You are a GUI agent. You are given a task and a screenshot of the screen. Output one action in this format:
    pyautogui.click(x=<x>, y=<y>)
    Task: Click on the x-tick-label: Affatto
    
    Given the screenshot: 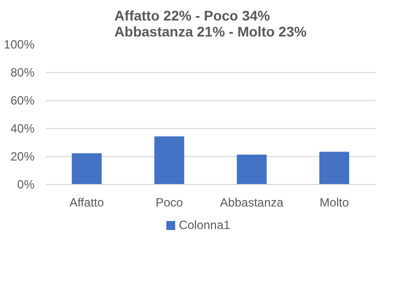 What is the action you would take?
    pyautogui.click(x=87, y=203)
    